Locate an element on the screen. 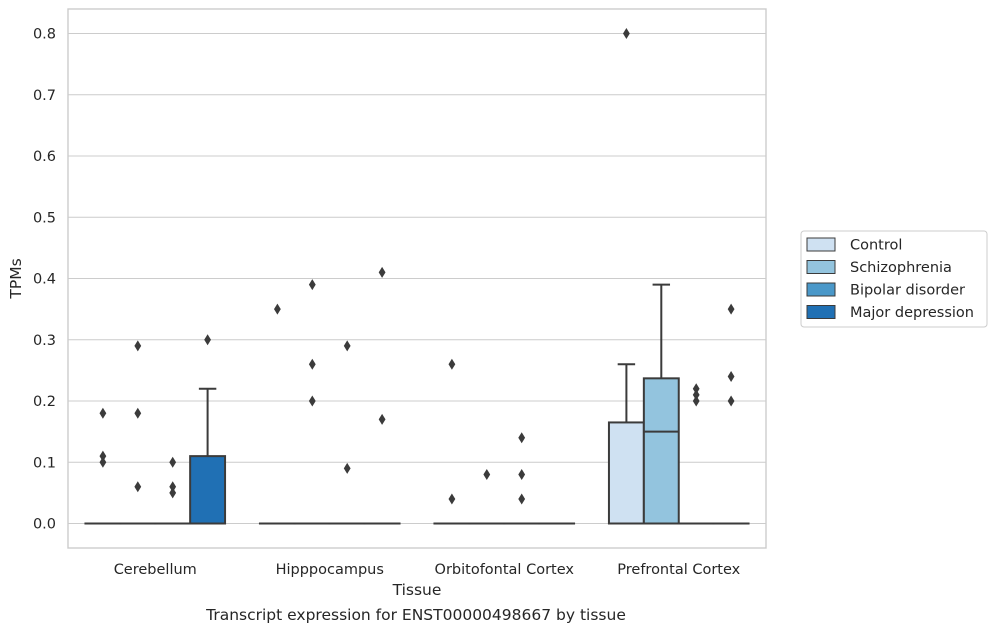 This screenshot has height=634, width=997. y-tick-label: 0.3 is located at coordinates (44, 341).